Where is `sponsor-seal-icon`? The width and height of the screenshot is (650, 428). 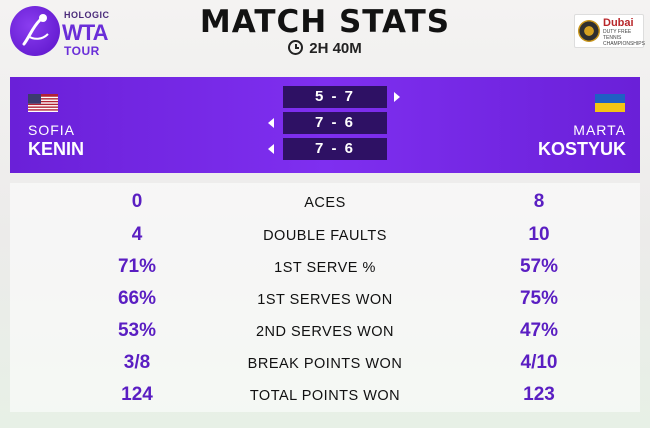
sponsor-seal-icon is located at coordinates (589, 31).